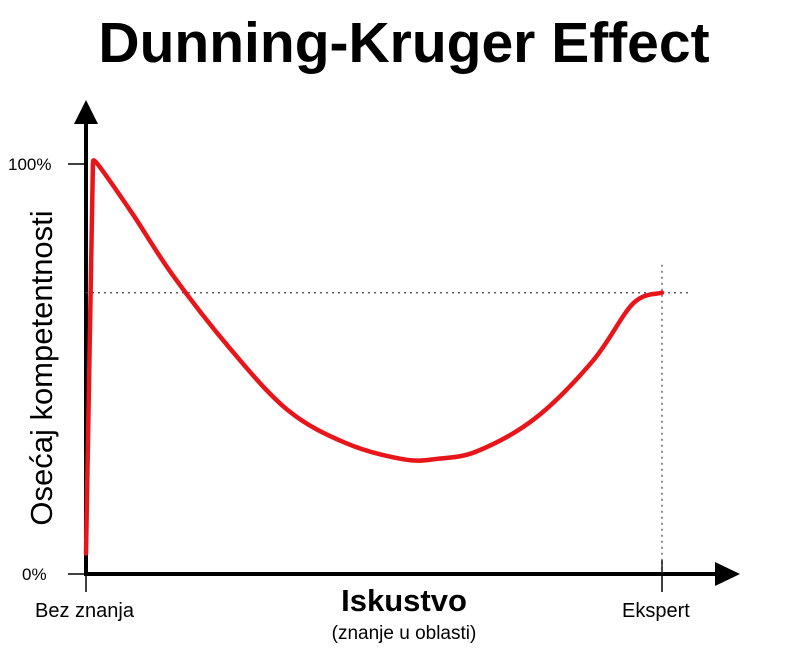  I want to click on y-axis-arrow, so click(86, 112).